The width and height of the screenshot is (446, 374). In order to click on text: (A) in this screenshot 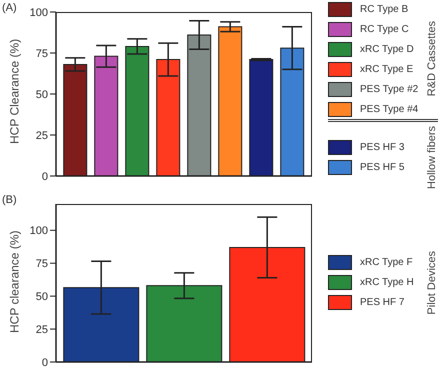, I will do `click(9, 8)`.